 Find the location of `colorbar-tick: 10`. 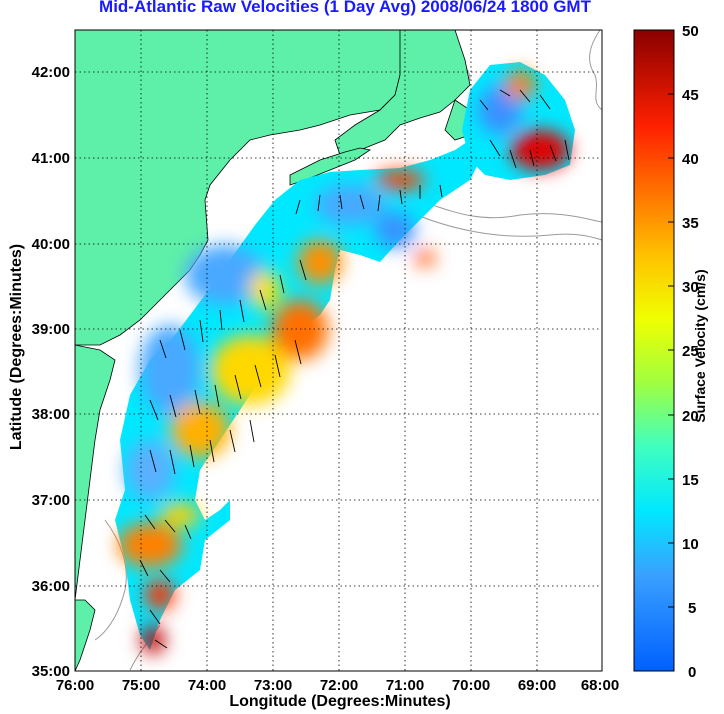

colorbar-tick: 10 is located at coordinates (690, 544).